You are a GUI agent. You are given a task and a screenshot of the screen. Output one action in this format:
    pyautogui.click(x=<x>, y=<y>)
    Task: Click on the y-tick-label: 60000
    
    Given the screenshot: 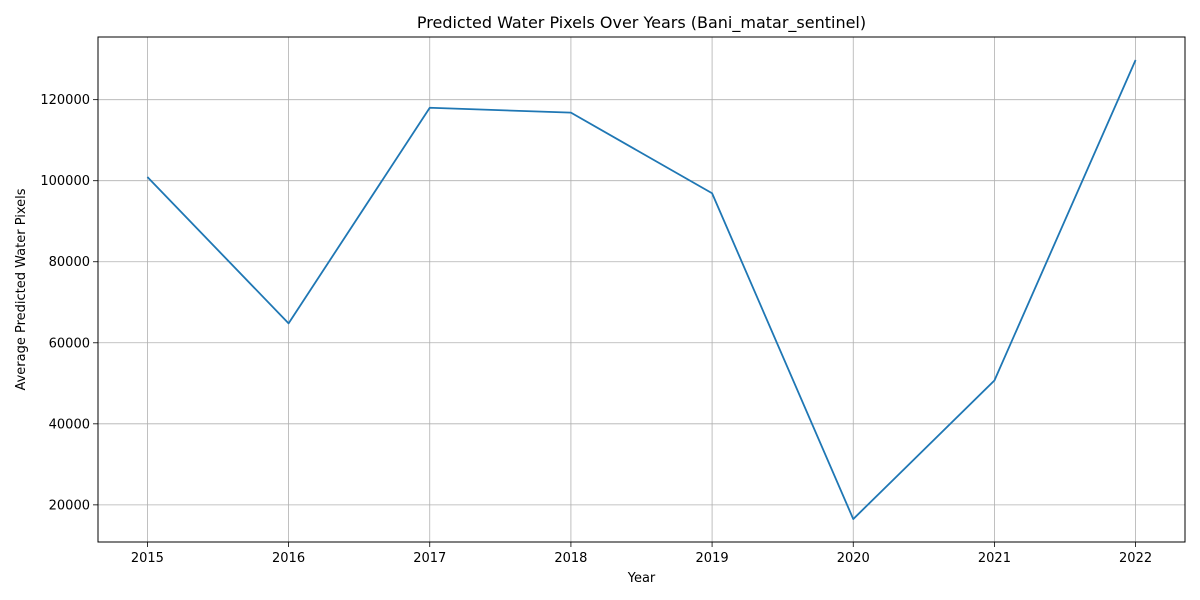 What is the action you would take?
    pyautogui.click(x=69, y=343)
    